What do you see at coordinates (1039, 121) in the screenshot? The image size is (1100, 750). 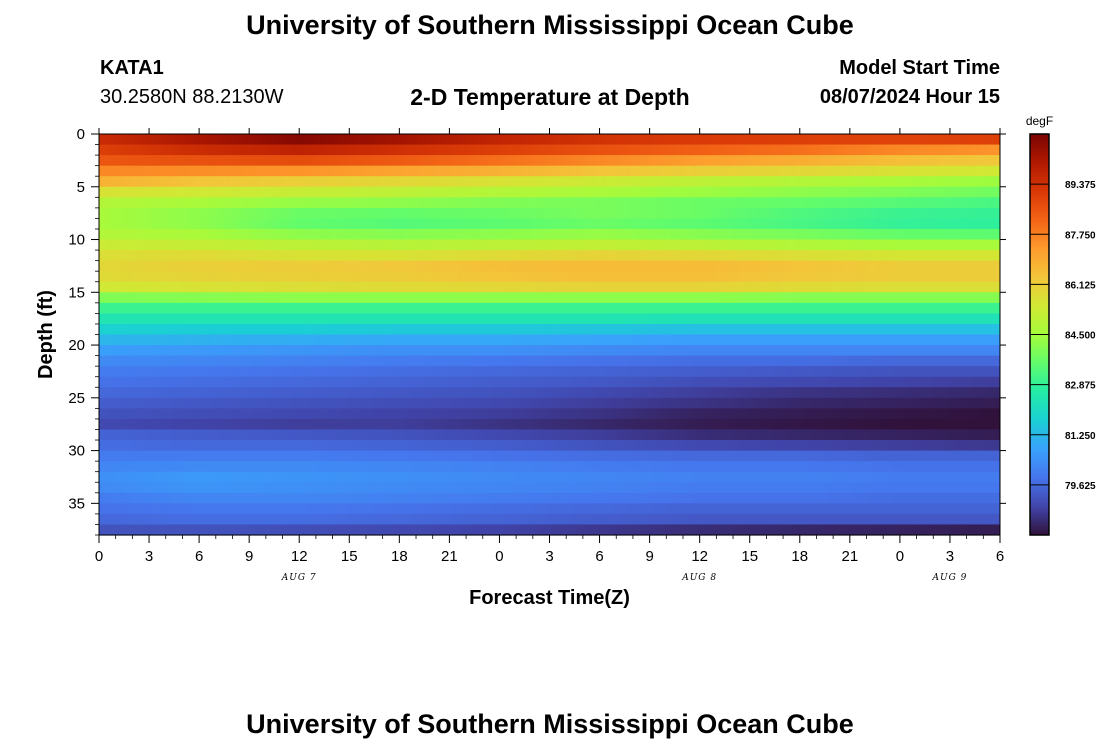 I see `colorbar-unit: degF` at bounding box center [1039, 121].